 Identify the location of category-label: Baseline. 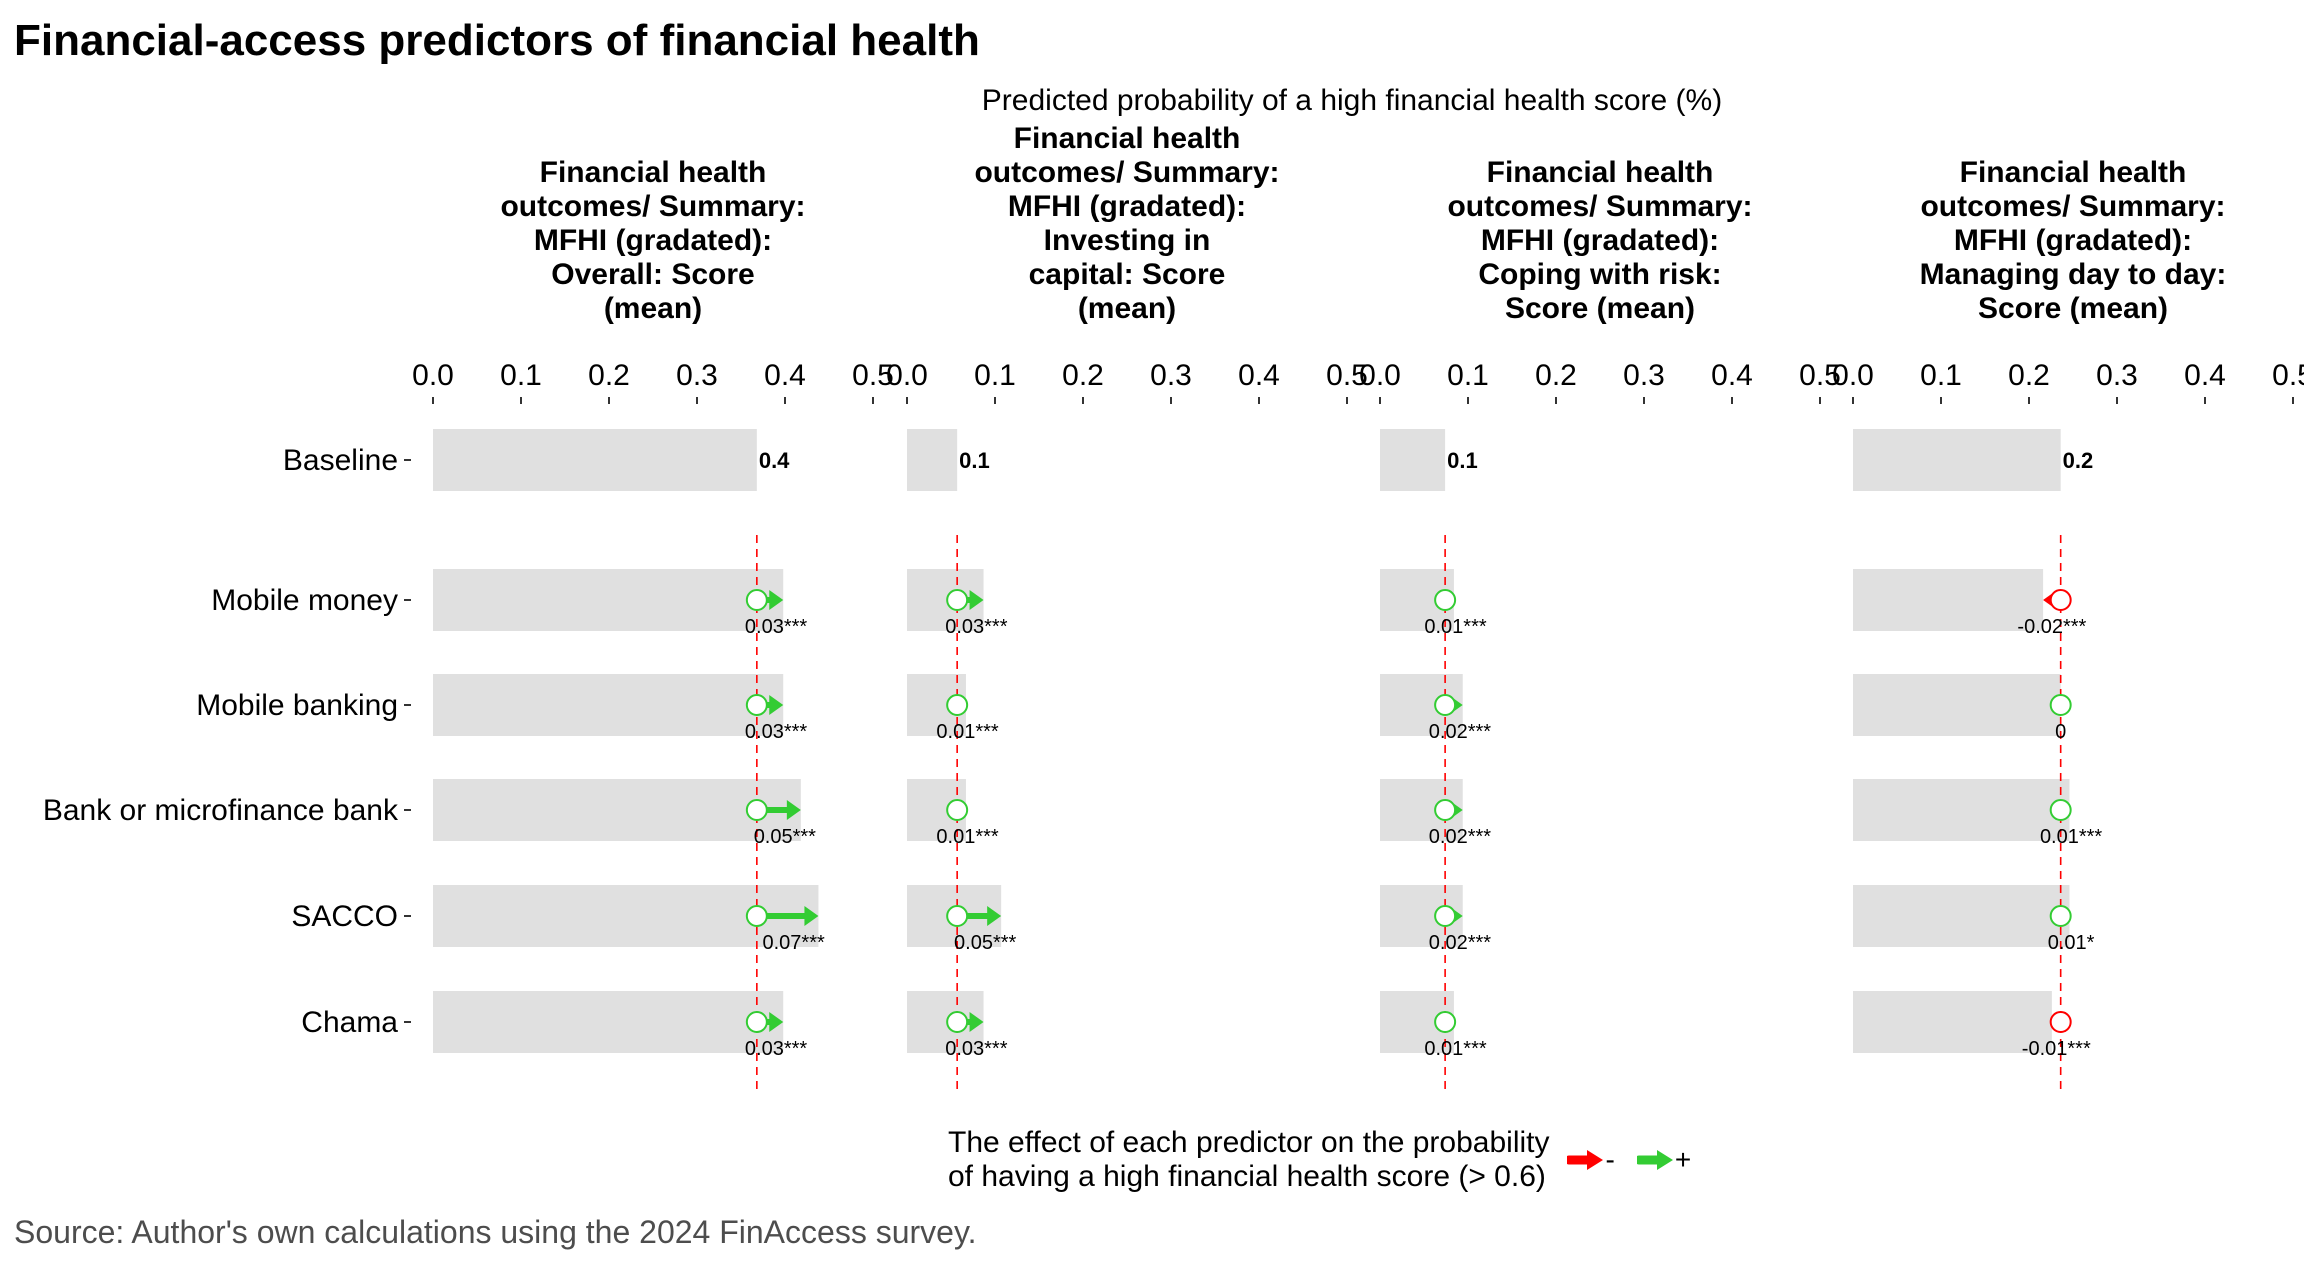
(340, 460).